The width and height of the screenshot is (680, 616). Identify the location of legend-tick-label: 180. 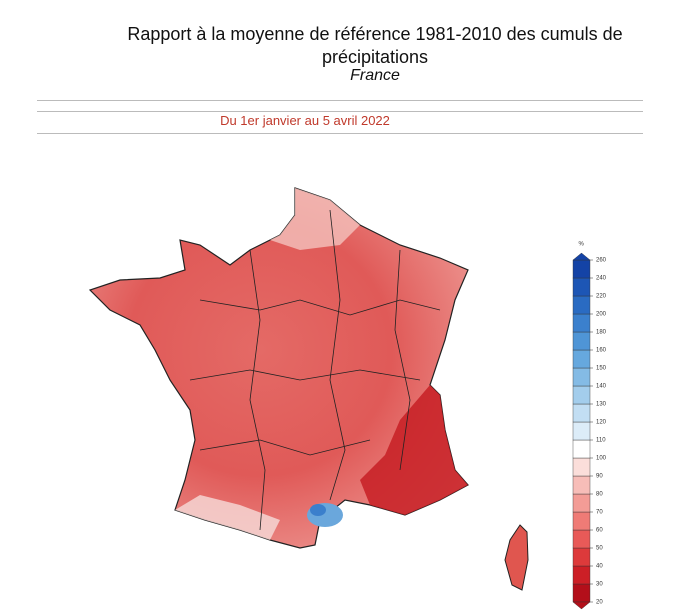
(601, 333).